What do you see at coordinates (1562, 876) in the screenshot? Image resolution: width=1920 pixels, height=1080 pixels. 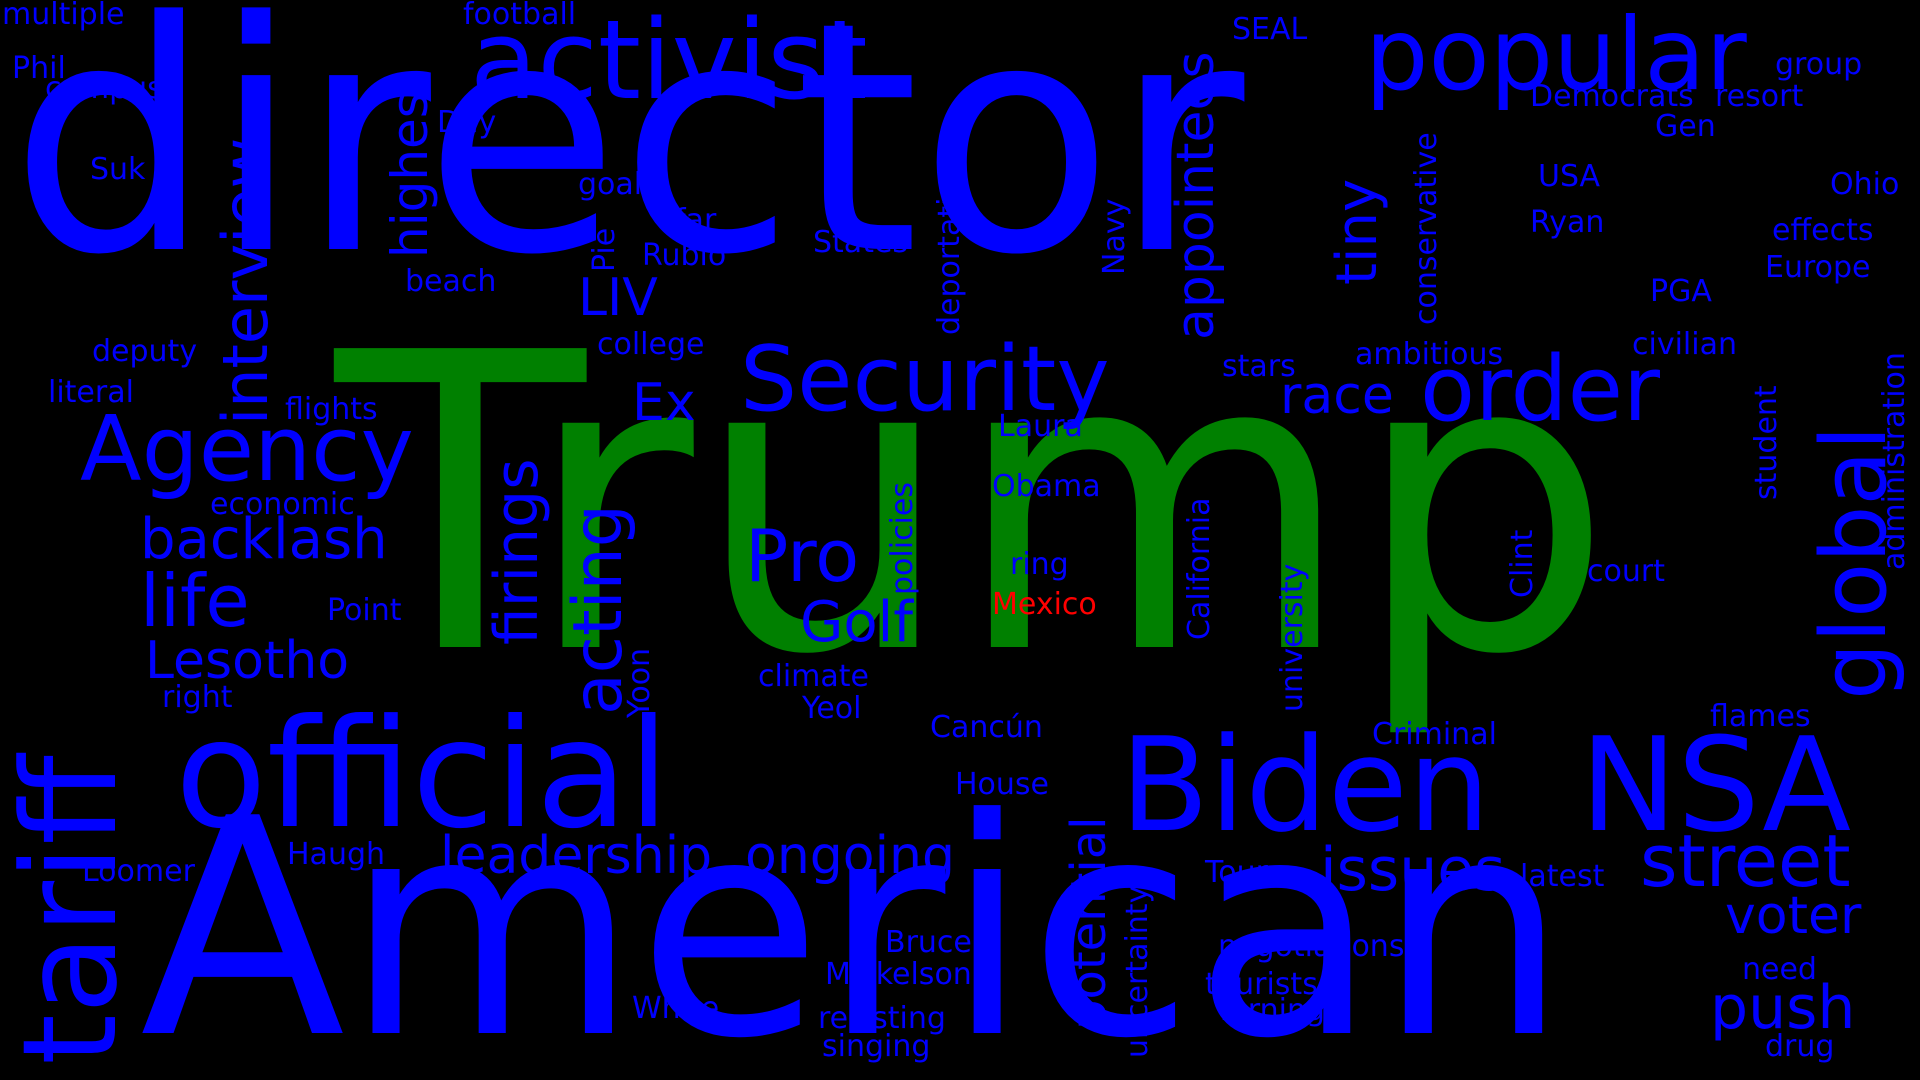 I see `word-latest: latest` at bounding box center [1562, 876].